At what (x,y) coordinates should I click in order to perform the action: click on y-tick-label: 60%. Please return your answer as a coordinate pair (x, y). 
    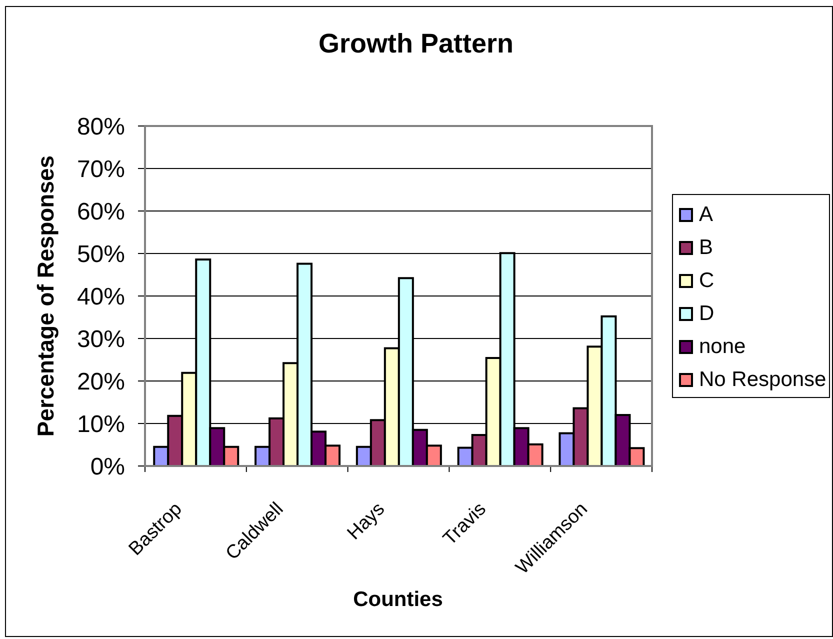
    Looking at the image, I should click on (100, 212).